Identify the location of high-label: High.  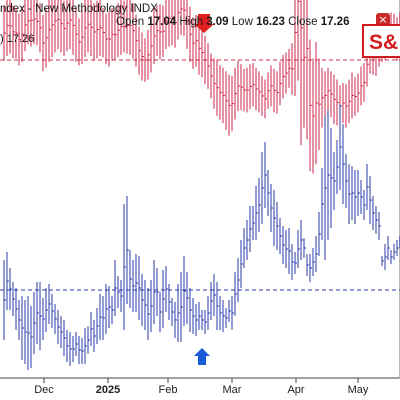
(191, 22).